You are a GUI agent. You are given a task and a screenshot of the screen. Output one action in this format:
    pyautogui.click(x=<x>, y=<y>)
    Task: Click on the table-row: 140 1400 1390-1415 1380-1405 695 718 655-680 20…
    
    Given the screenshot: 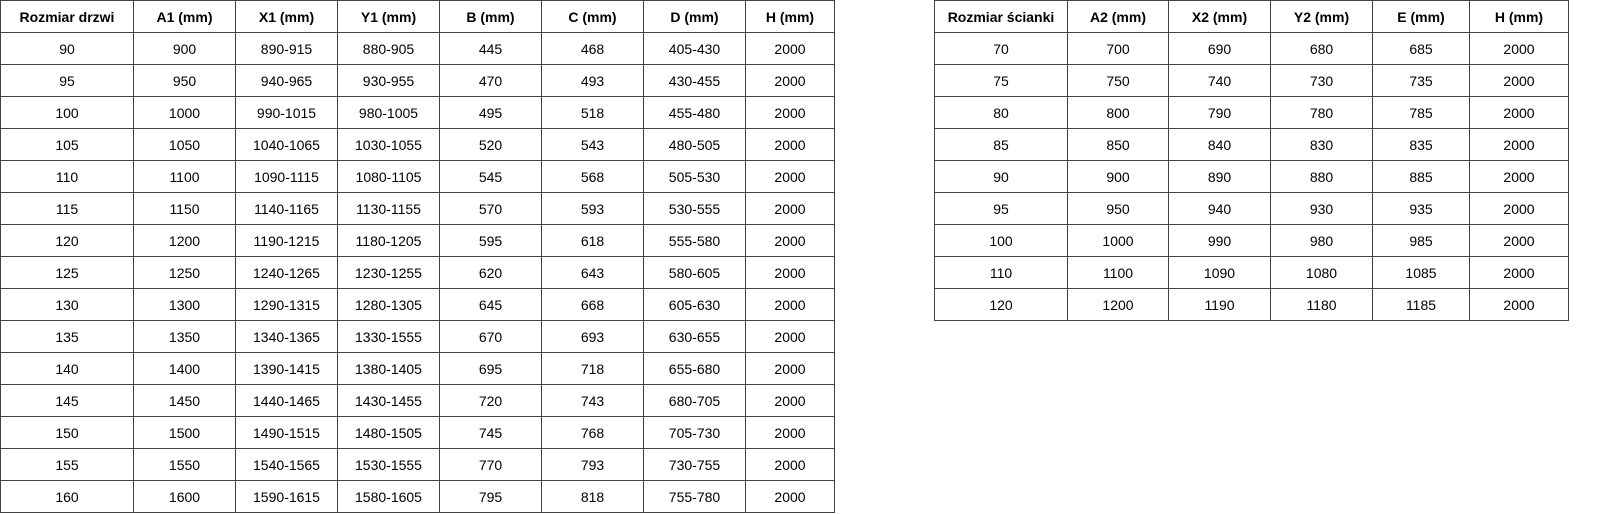 What is the action you would take?
    pyautogui.click(x=417, y=368)
    